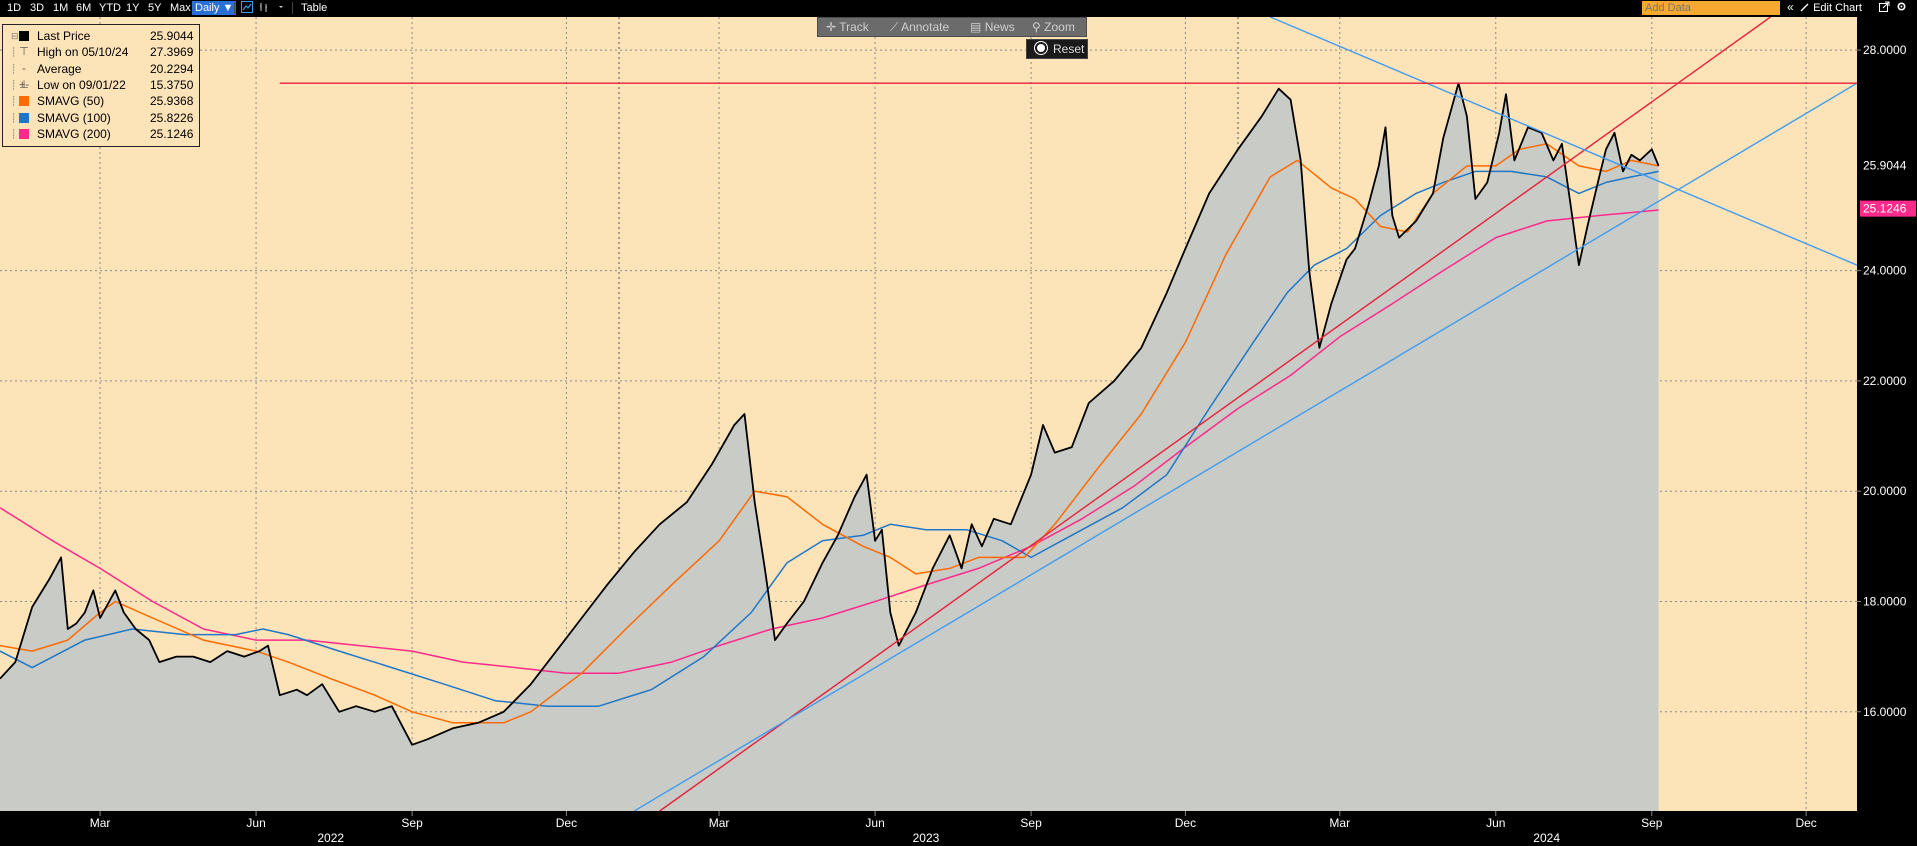  What do you see at coordinates (894, 27) in the screenshot?
I see `pencil-icon: ⟋` at bounding box center [894, 27].